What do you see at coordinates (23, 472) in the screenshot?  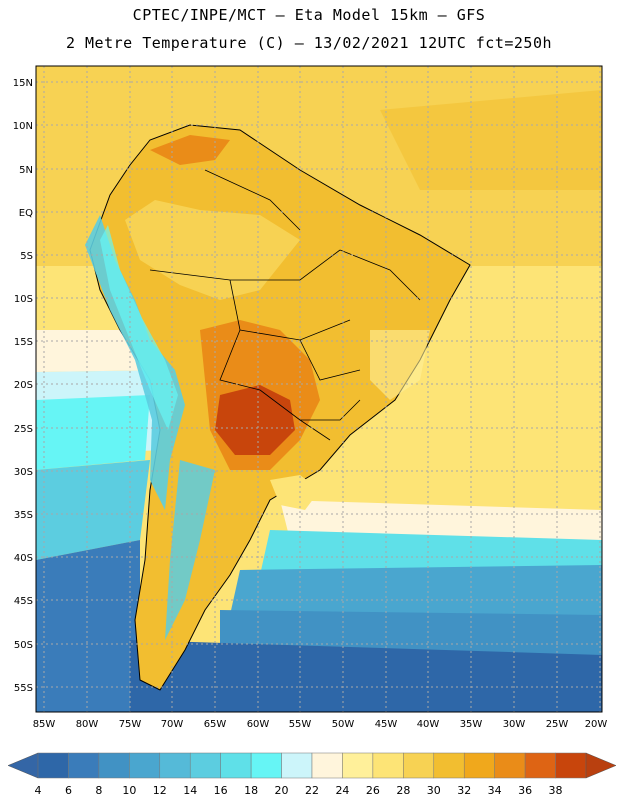 I see `lat-label: 30S` at bounding box center [23, 472].